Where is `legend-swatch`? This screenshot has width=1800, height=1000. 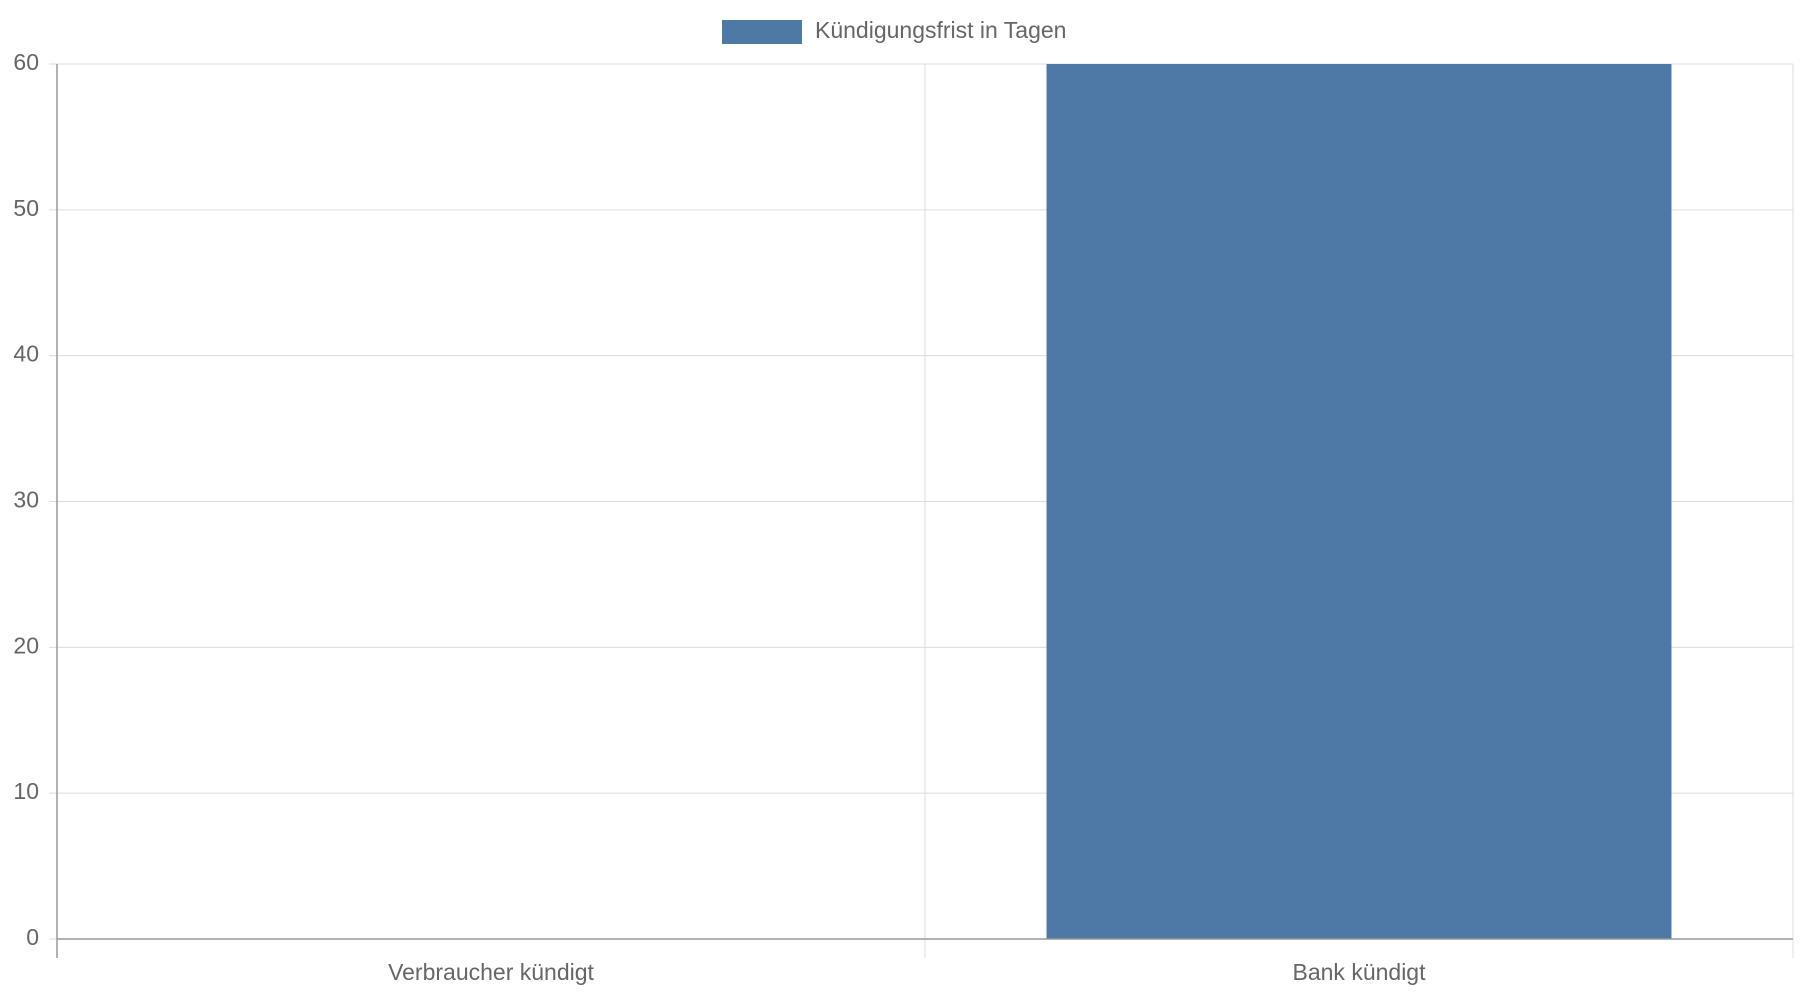
legend-swatch is located at coordinates (762, 32).